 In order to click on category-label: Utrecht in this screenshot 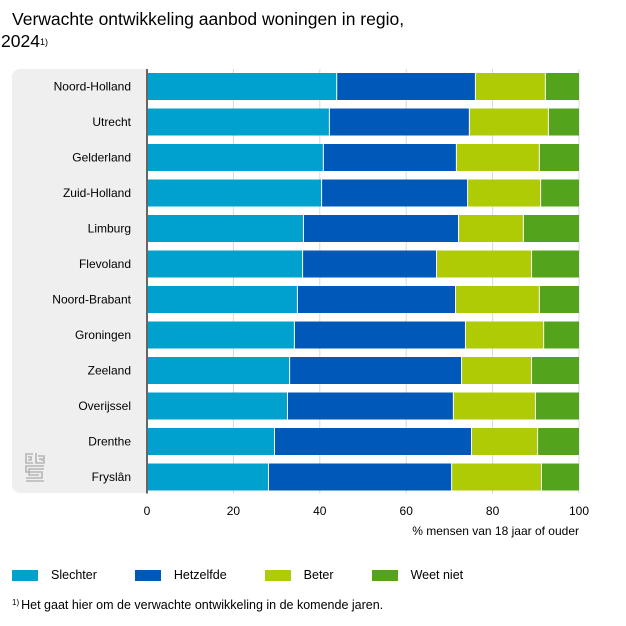, I will do `click(111, 122)`.